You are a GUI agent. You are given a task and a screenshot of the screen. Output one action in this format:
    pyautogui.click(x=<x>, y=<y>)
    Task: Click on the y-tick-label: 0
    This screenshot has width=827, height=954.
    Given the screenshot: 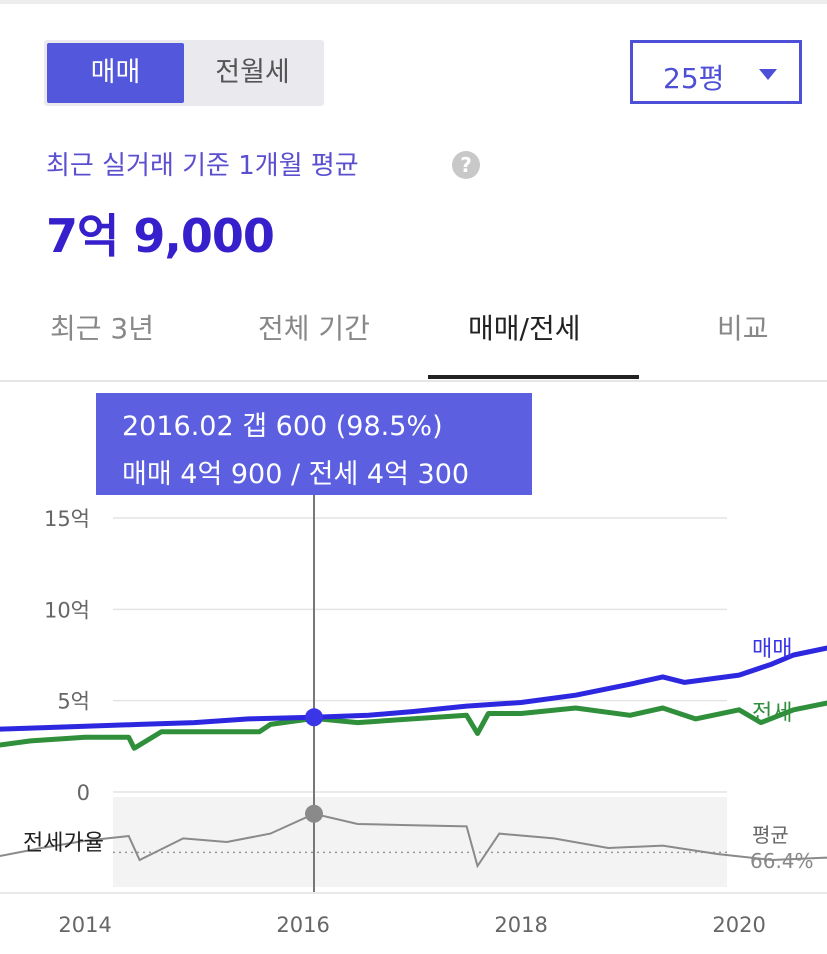 What is the action you would take?
    pyautogui.click(x=83, y=793)
    